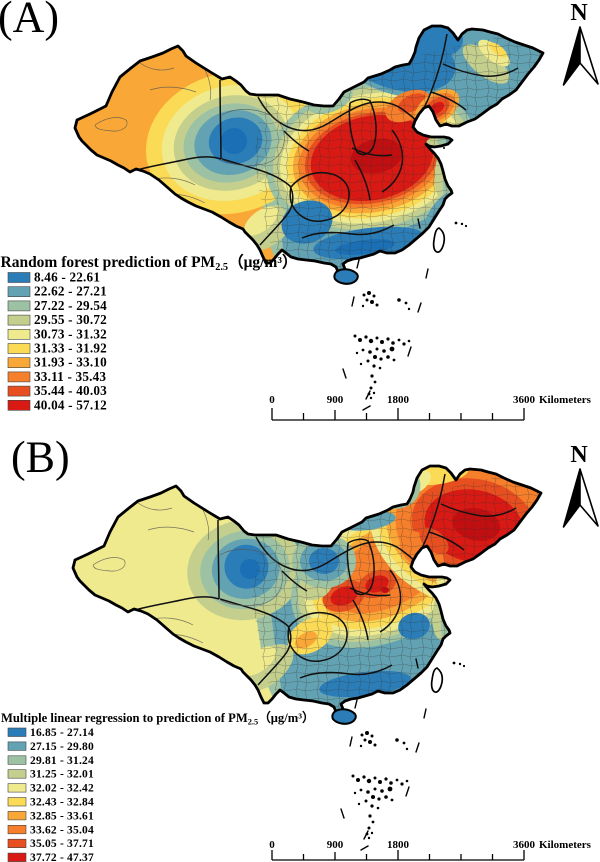 This screenshot has height=862, width=600. What do you see at coordinates (70, 333) in the screenshot?
I see `svg-text: 30.73 - 31.32` at bounding box center [70, 333].